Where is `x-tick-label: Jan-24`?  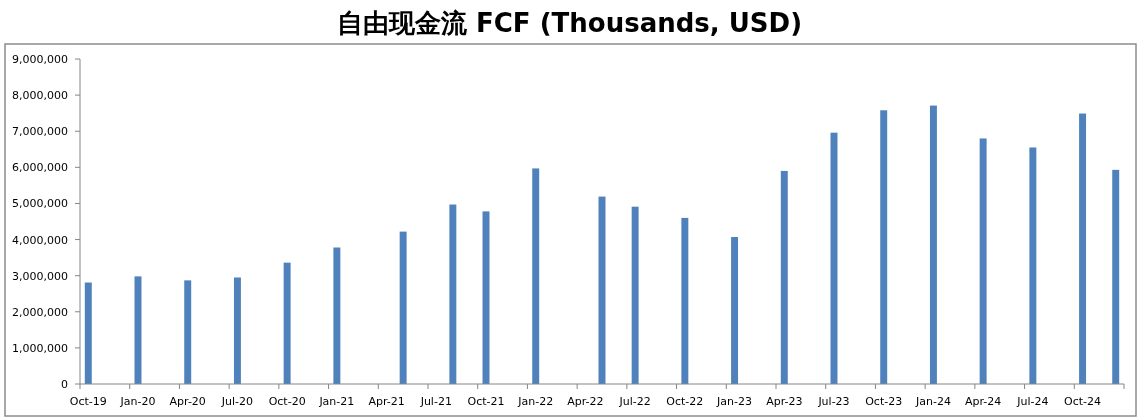 x-tick-label: Jan-24 is located at coordinates (932, 401).